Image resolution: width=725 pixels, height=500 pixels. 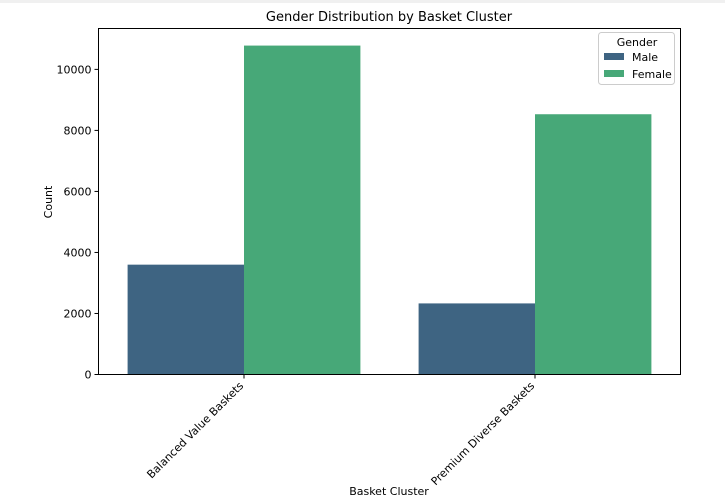 I want to click on y-tick-label: 2000, so click(x=78, y=313).